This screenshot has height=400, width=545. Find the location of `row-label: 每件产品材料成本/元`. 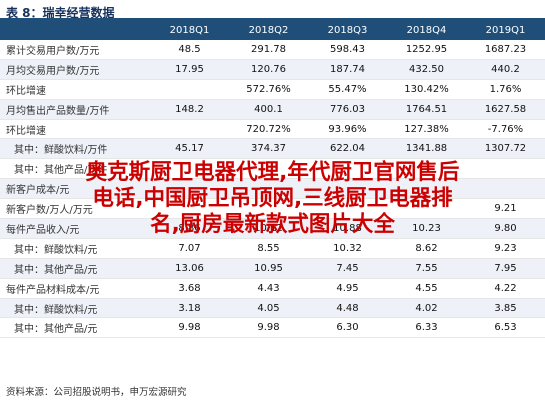

row-label: 每件产品材料成本/元 is located at coordinates (75, 288).